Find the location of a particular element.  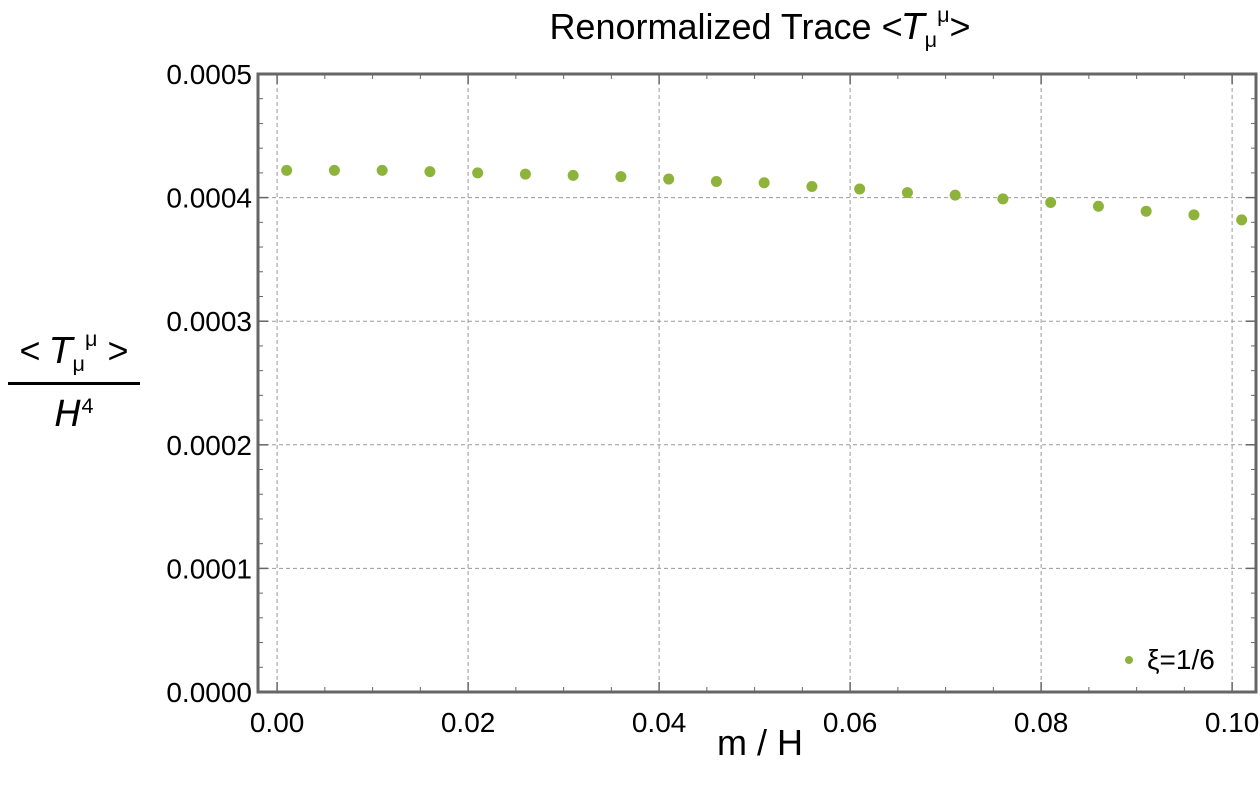

legend: ξ=1/6 is located at coordinates (1170, 660).